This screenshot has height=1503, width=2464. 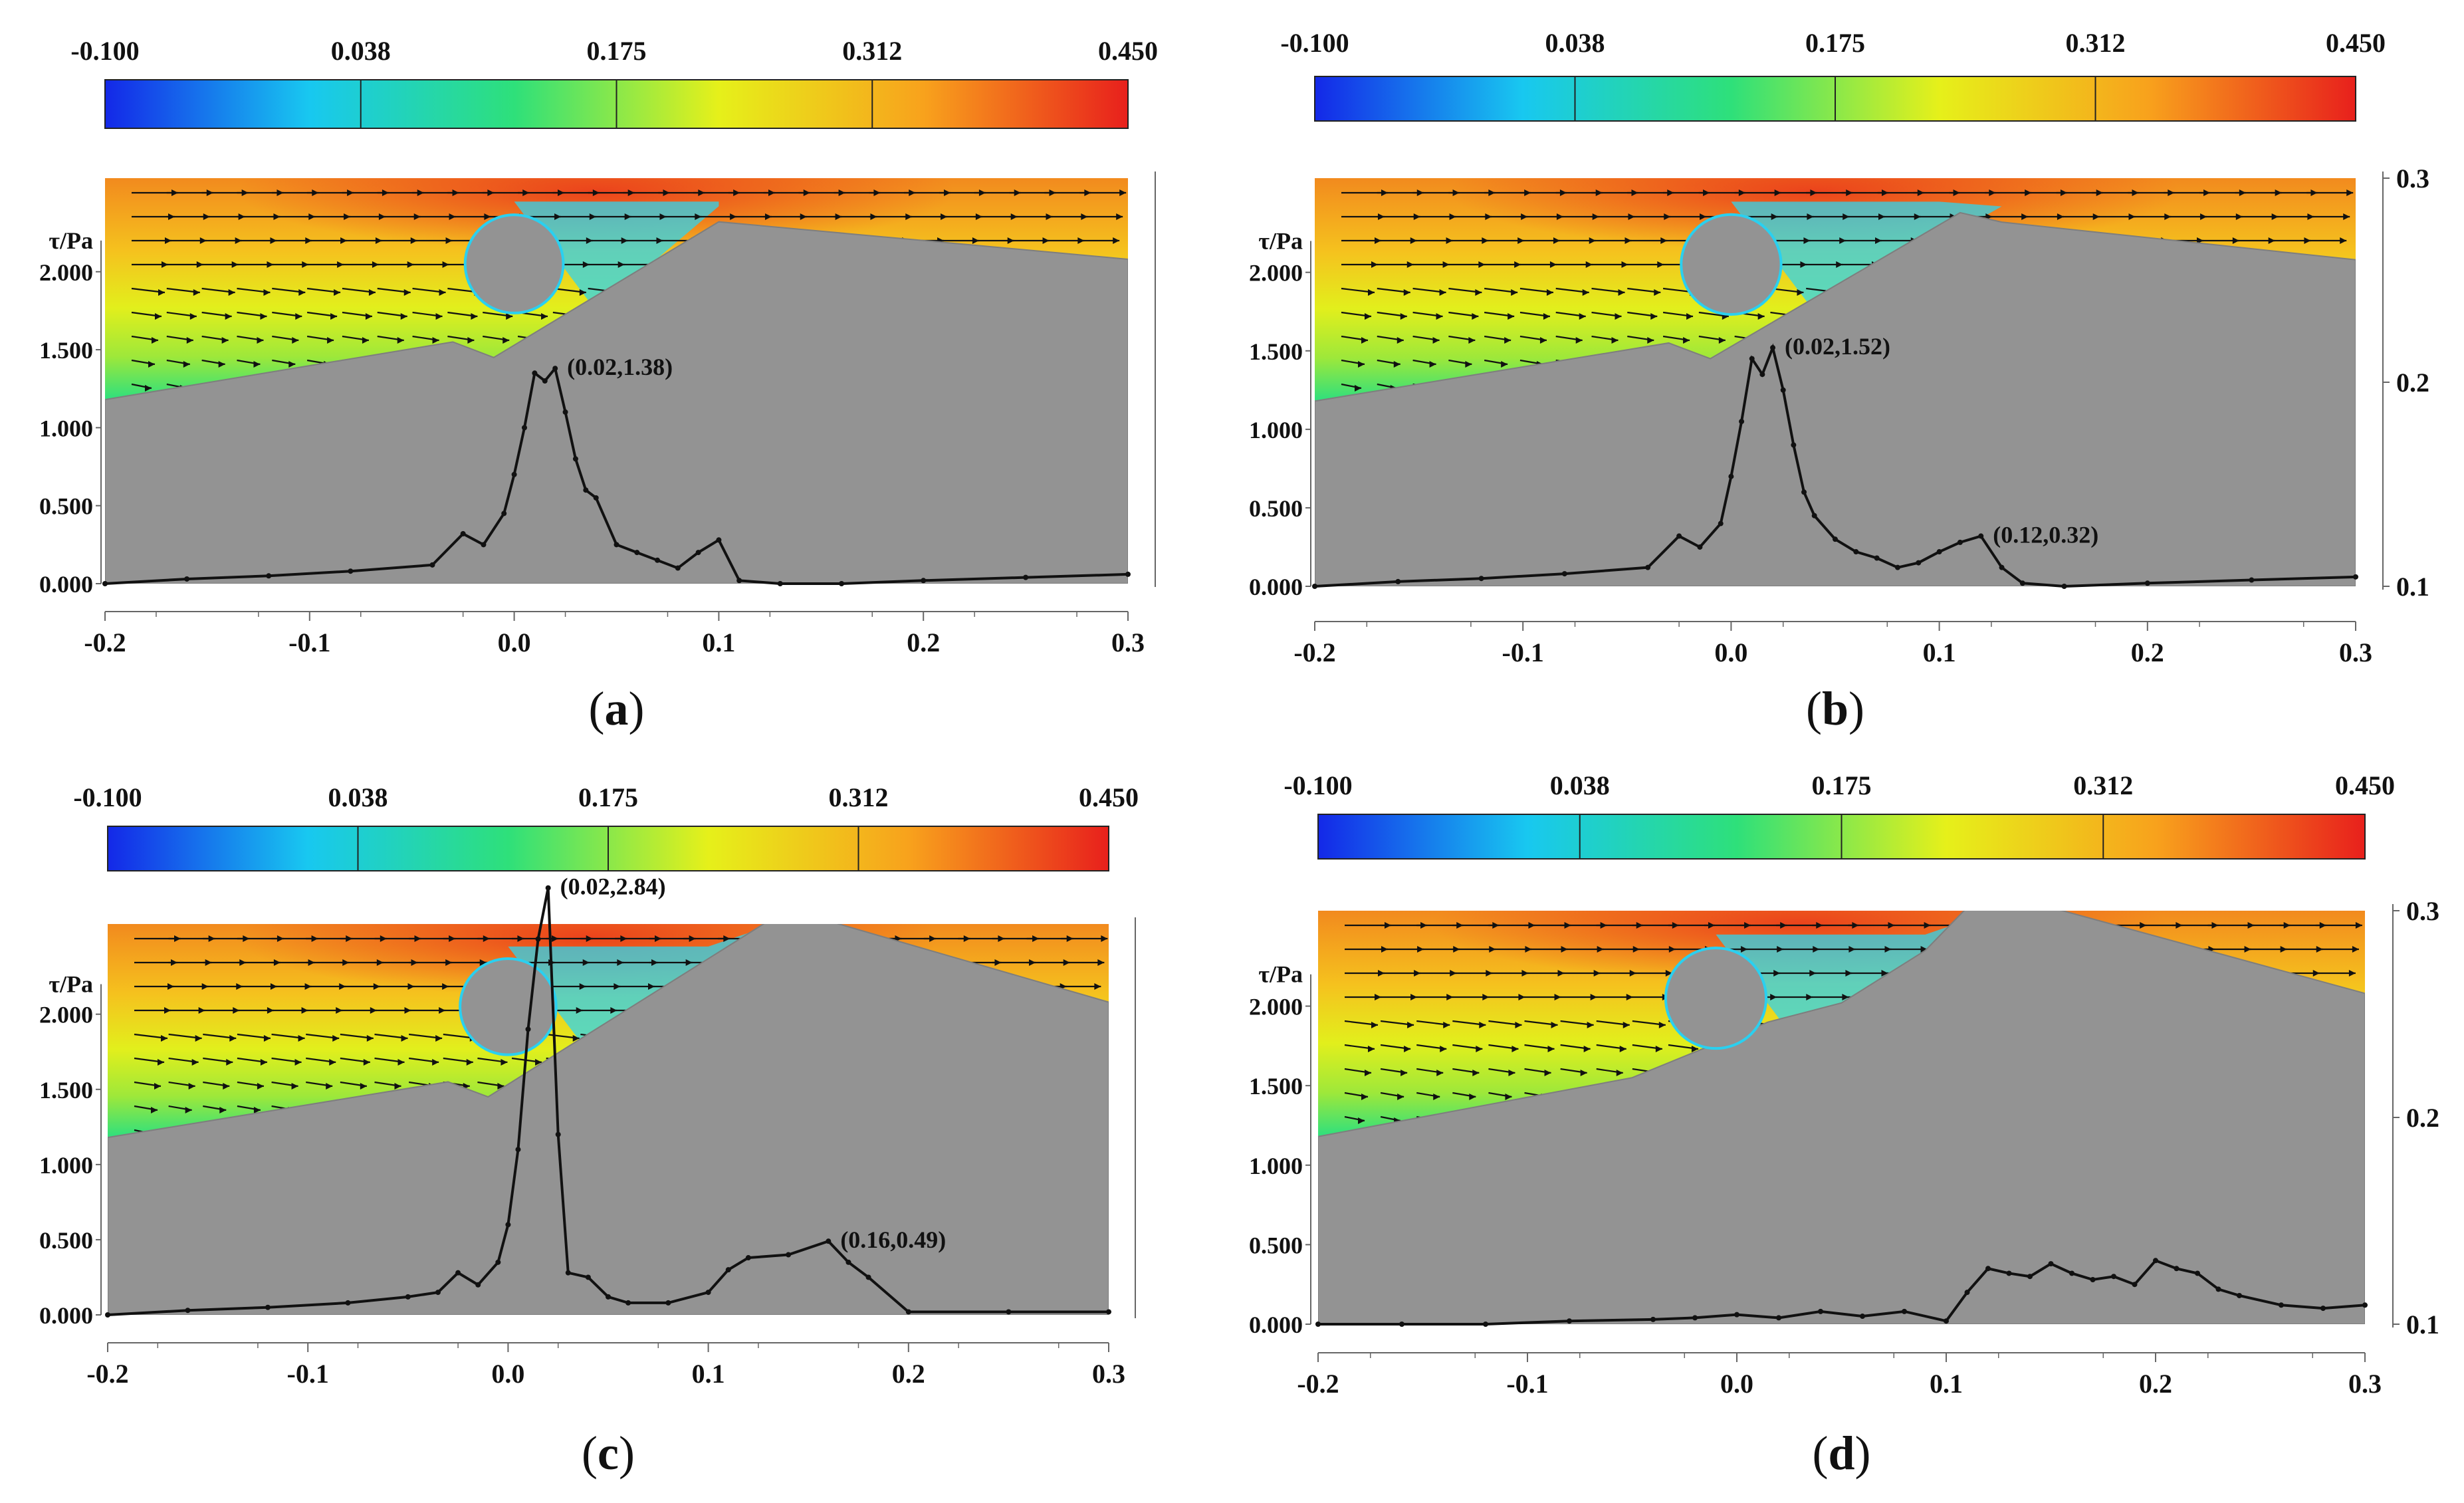 I want to click on y-tick-label: 1.000, so click(x=66, y=428).